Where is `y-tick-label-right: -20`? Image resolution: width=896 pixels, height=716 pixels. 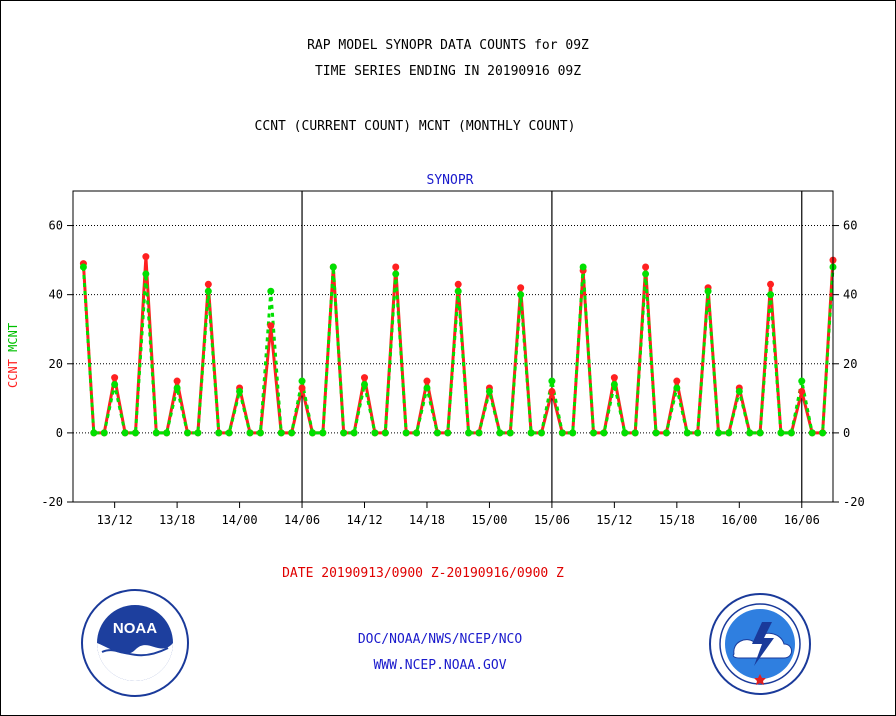 y-tick-label-right: -20 is located at coordinates (854, 502).